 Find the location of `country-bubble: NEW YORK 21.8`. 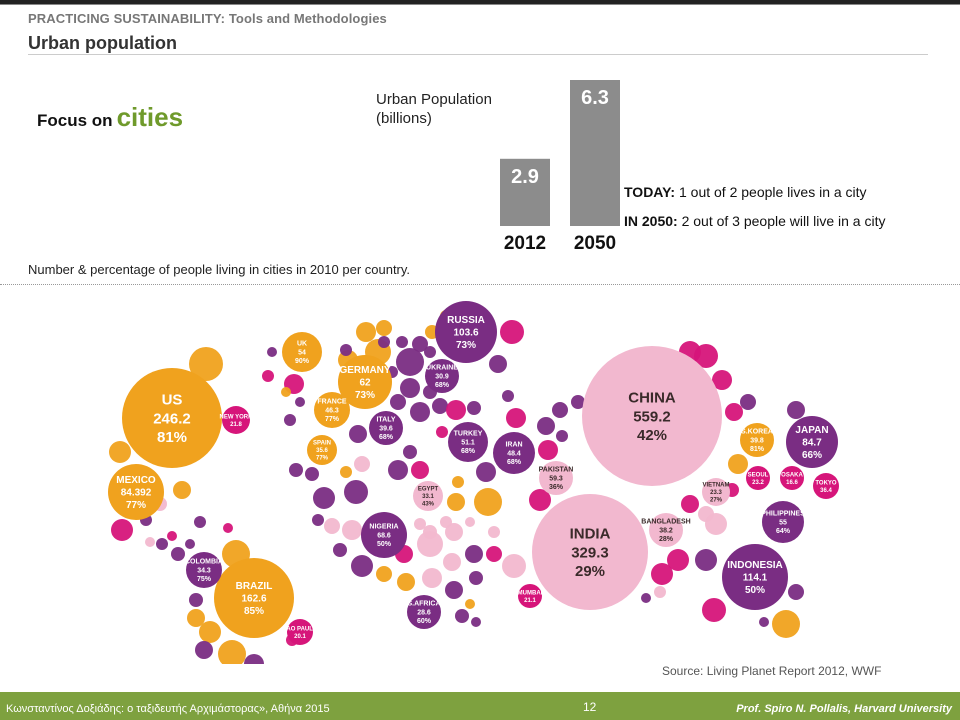

country-bubble: NEW YORK 21.8 is located at coordinates (236, 420).